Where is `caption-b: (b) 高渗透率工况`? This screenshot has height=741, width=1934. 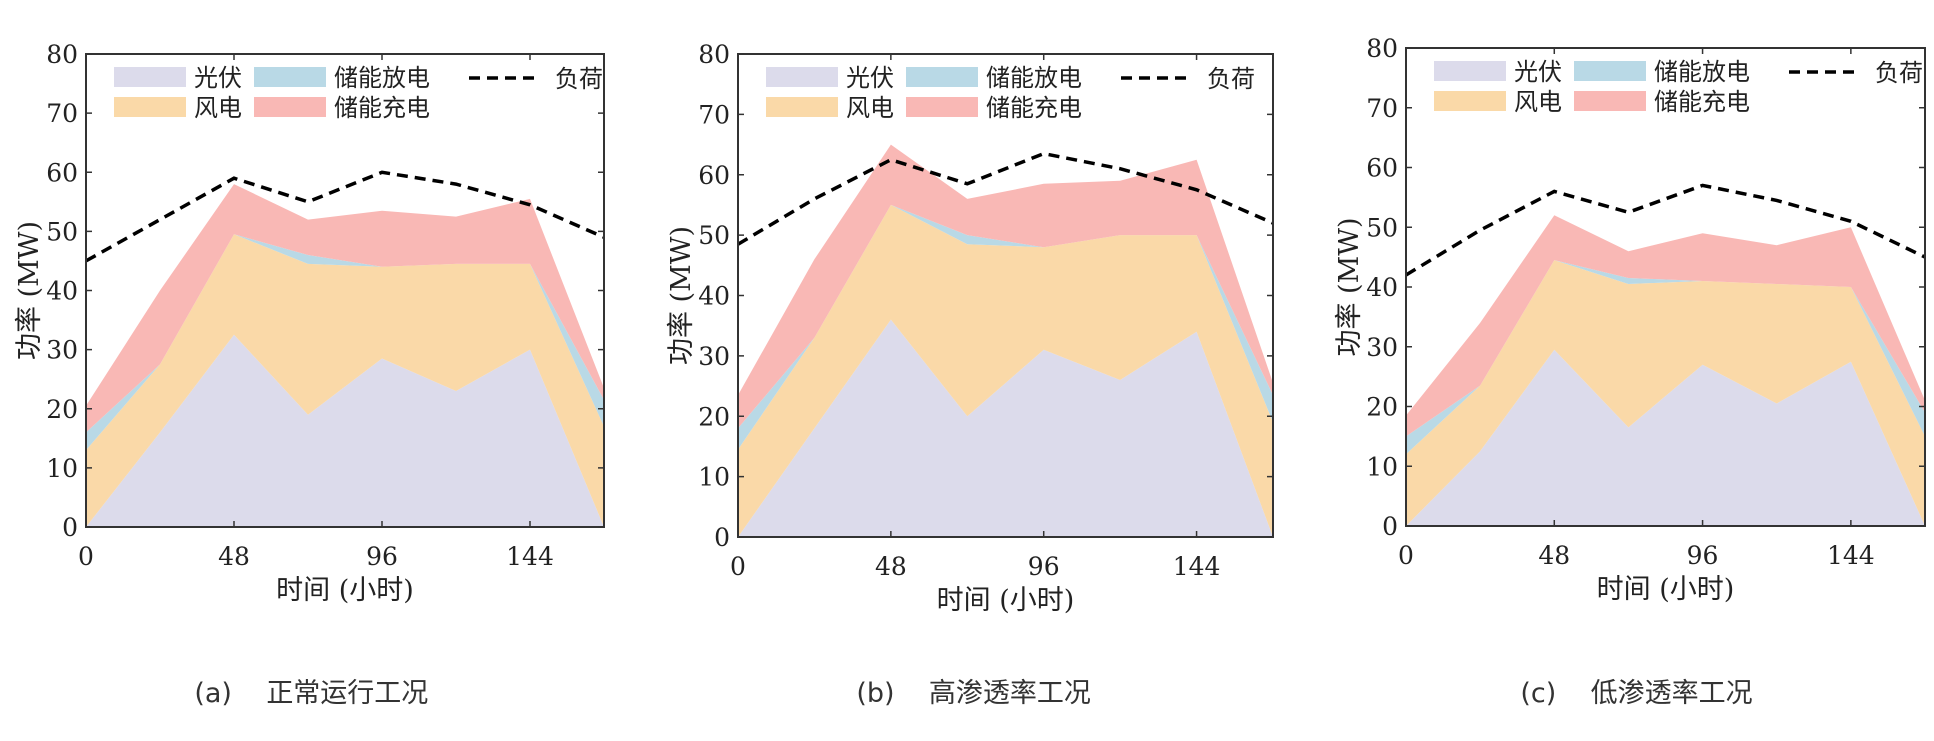
caption-b: (b) 高渗透率工况 is located at coordinates (956, 690).